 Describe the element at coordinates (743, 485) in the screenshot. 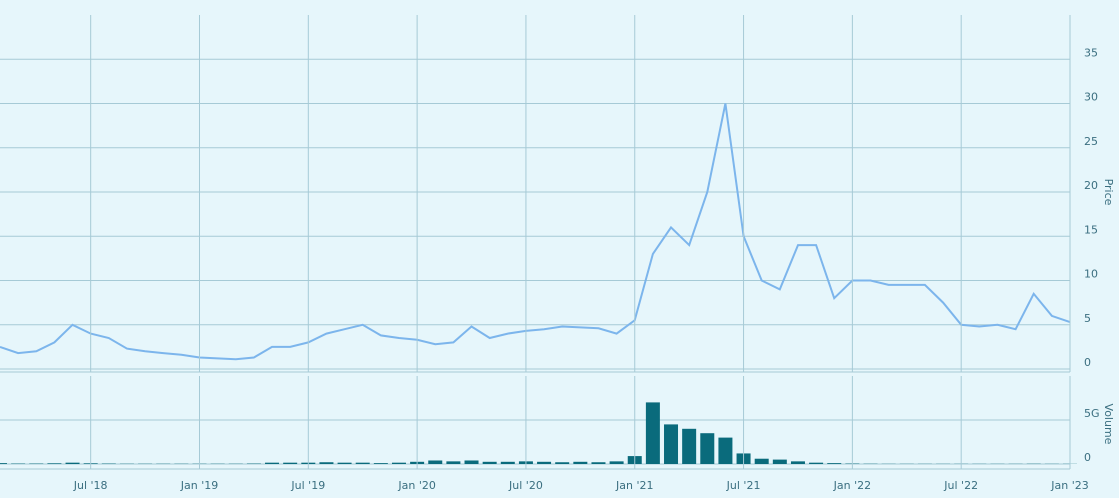

I see `x-tick-label: Jul '21` at that location.